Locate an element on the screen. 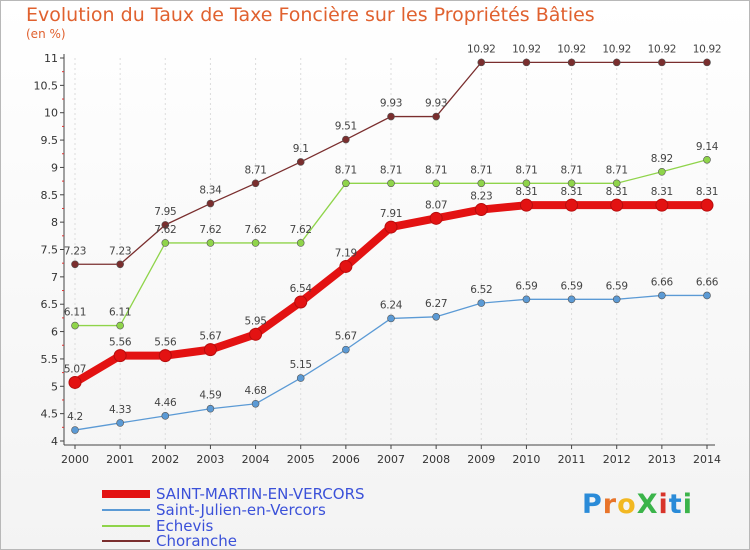 This screenshot has width=750, height=550. x-tick-label: 2000 is located at coordinates (75, 459).